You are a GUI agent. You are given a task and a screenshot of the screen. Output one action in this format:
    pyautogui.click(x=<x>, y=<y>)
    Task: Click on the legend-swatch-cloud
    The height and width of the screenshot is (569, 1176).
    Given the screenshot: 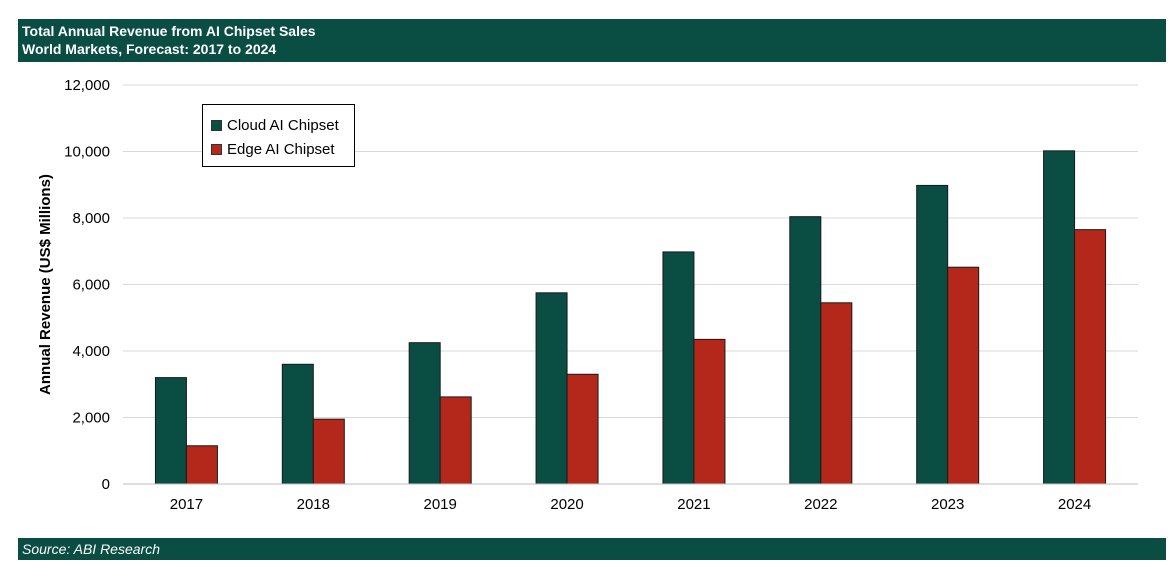 What is the action you would take?
    pyautogui.click(x=216, y=125)
    